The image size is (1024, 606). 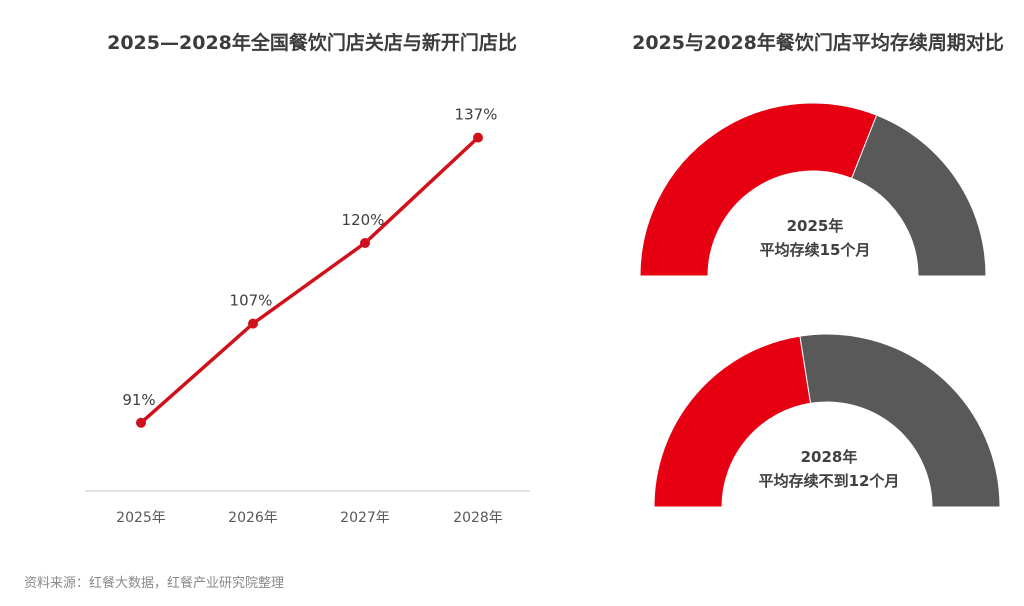 What do you see at coordinates (829, 457) in the screenshot?
I see `gauge-year-label: 2028年` at bounding box center [829, 457].